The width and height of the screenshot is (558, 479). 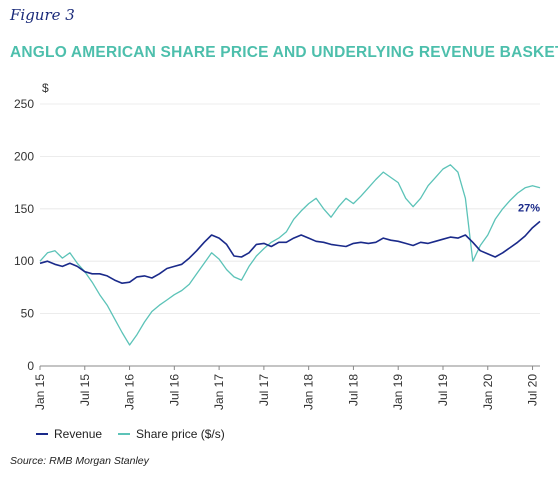 What do you see at coordinates (353, 390) in the screenshot?
I see `x-tick-label: Jul 18` at bounding box center [353, 390].